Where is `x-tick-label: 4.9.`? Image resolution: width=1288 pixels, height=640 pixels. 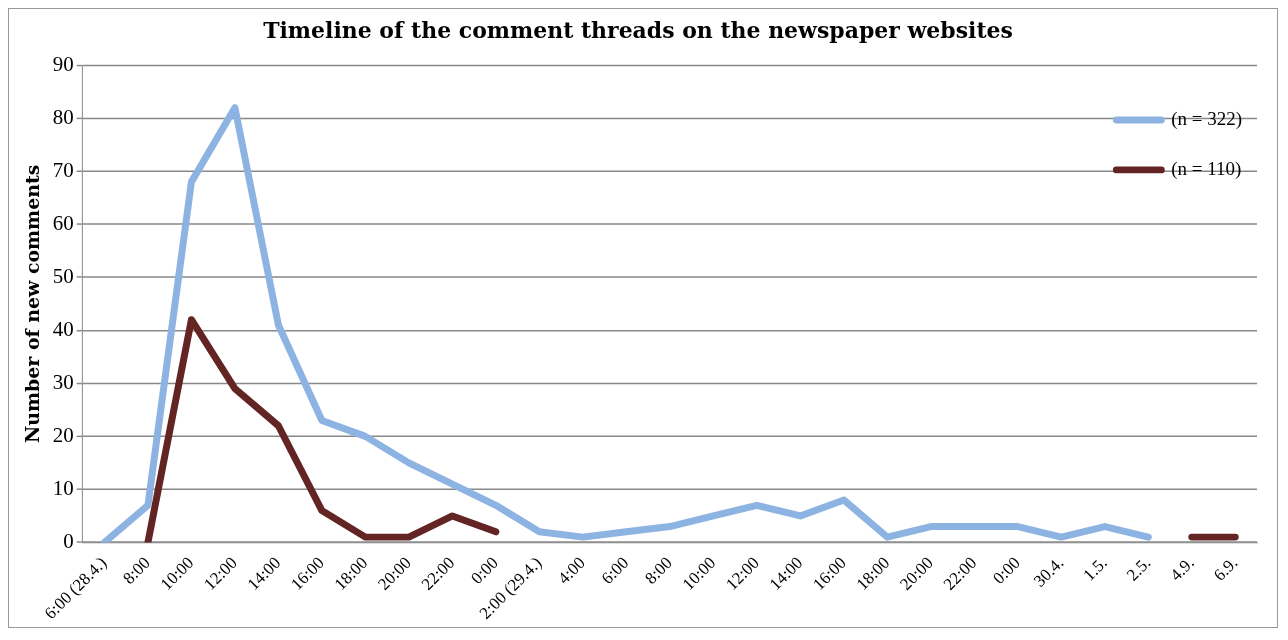
x-tick-label: 4.9. is located at coordinates (1182, 569).